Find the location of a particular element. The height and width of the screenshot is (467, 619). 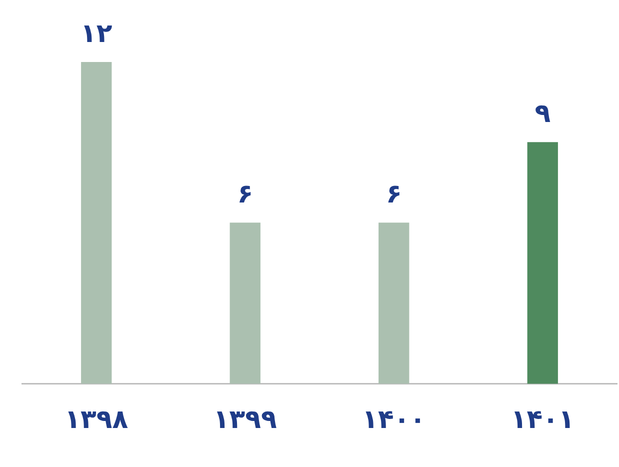

x-tick-label: ۱۴۰۱ is located at coordinates (542, 420).